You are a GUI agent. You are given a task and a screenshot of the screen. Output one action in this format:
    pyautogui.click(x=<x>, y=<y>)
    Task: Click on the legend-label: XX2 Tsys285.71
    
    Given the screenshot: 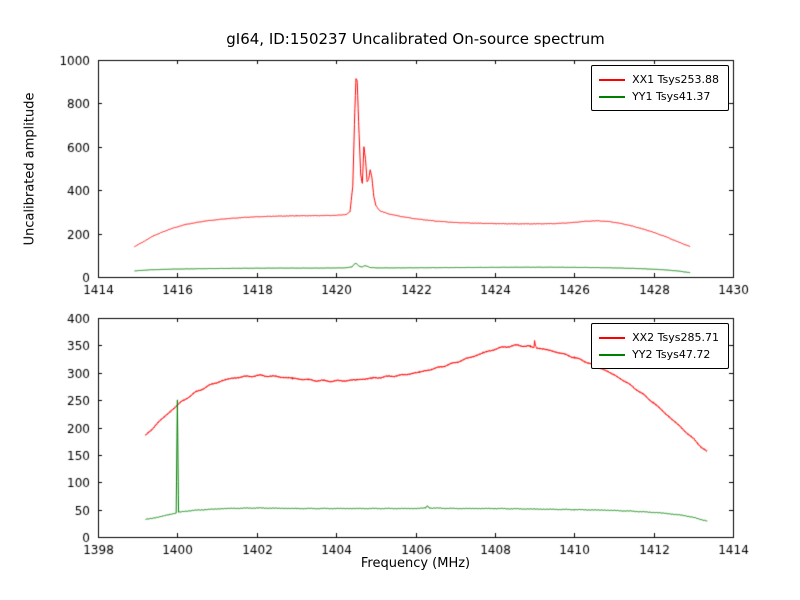 What is the action you would take?
    pyautogui.click(x=675, y=337)
    